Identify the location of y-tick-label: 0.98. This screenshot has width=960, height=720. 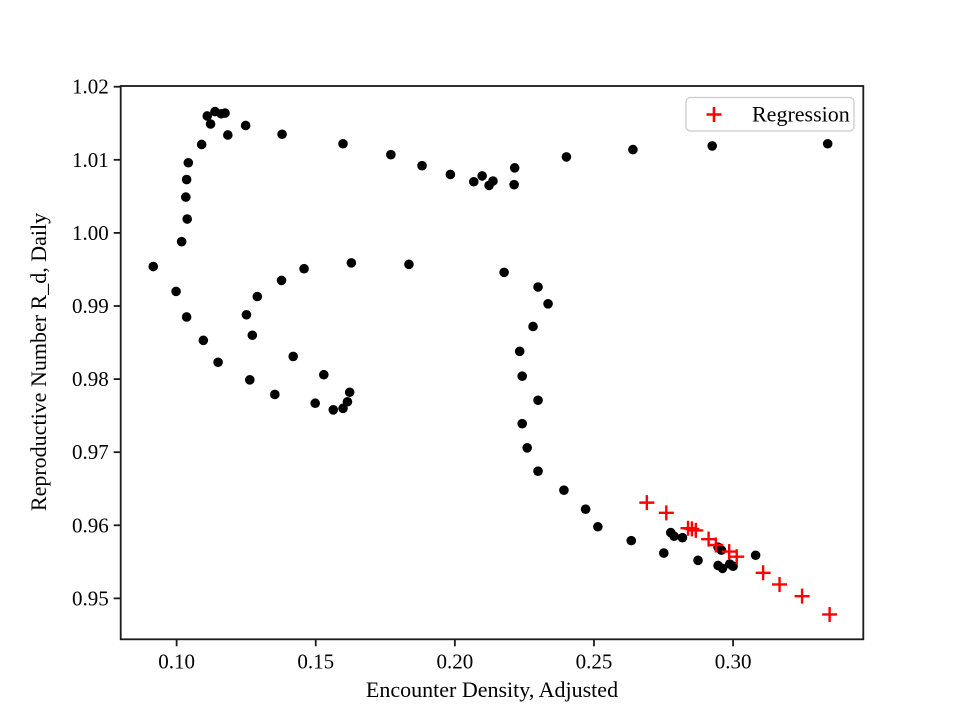
(90, 379).